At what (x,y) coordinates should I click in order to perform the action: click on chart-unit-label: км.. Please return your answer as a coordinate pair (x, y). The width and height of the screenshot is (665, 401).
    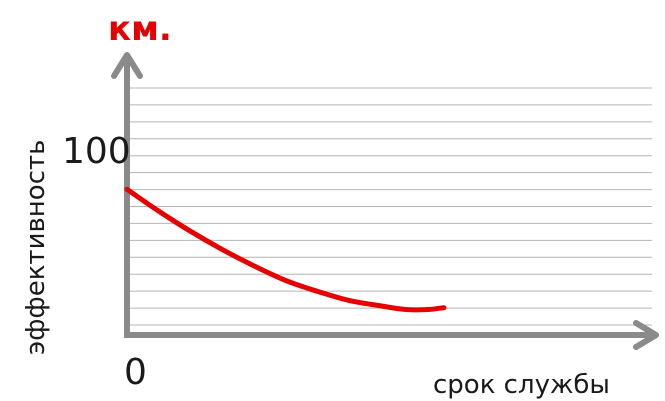
    Looking at the image, I should click on (140, 29).